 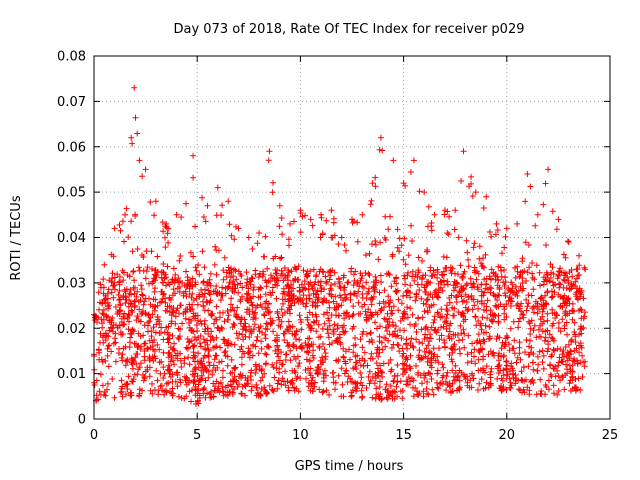 I want to click on y-tick-label: 0.04, so click(x=71, y=238).